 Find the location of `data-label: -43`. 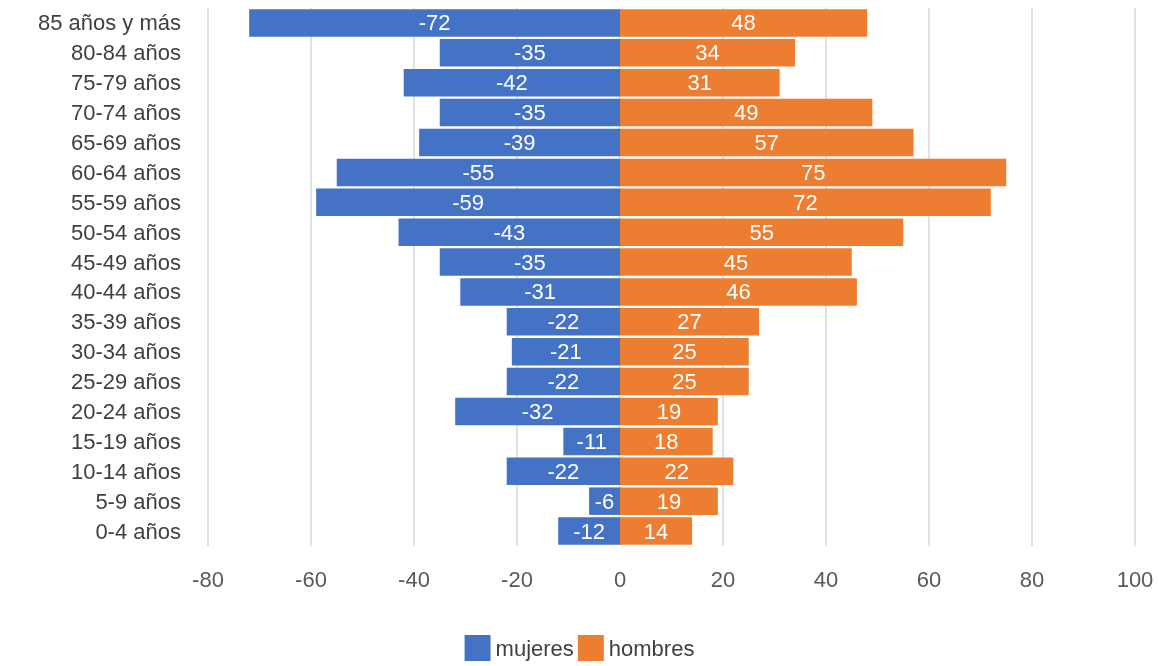

data-label: -43 is located at coordinates (509, 232).